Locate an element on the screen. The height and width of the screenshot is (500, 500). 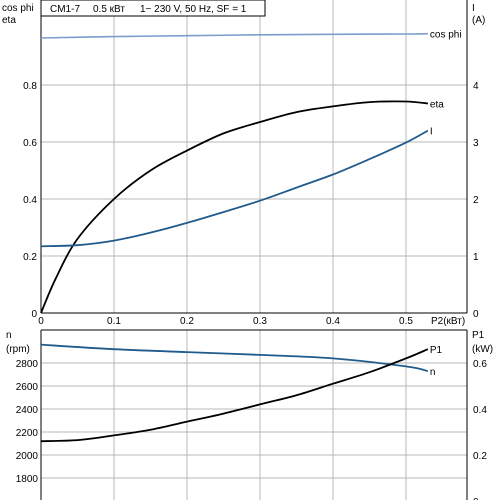
top-left-tick-label: 0.4 is located at coordinates (30, 200).